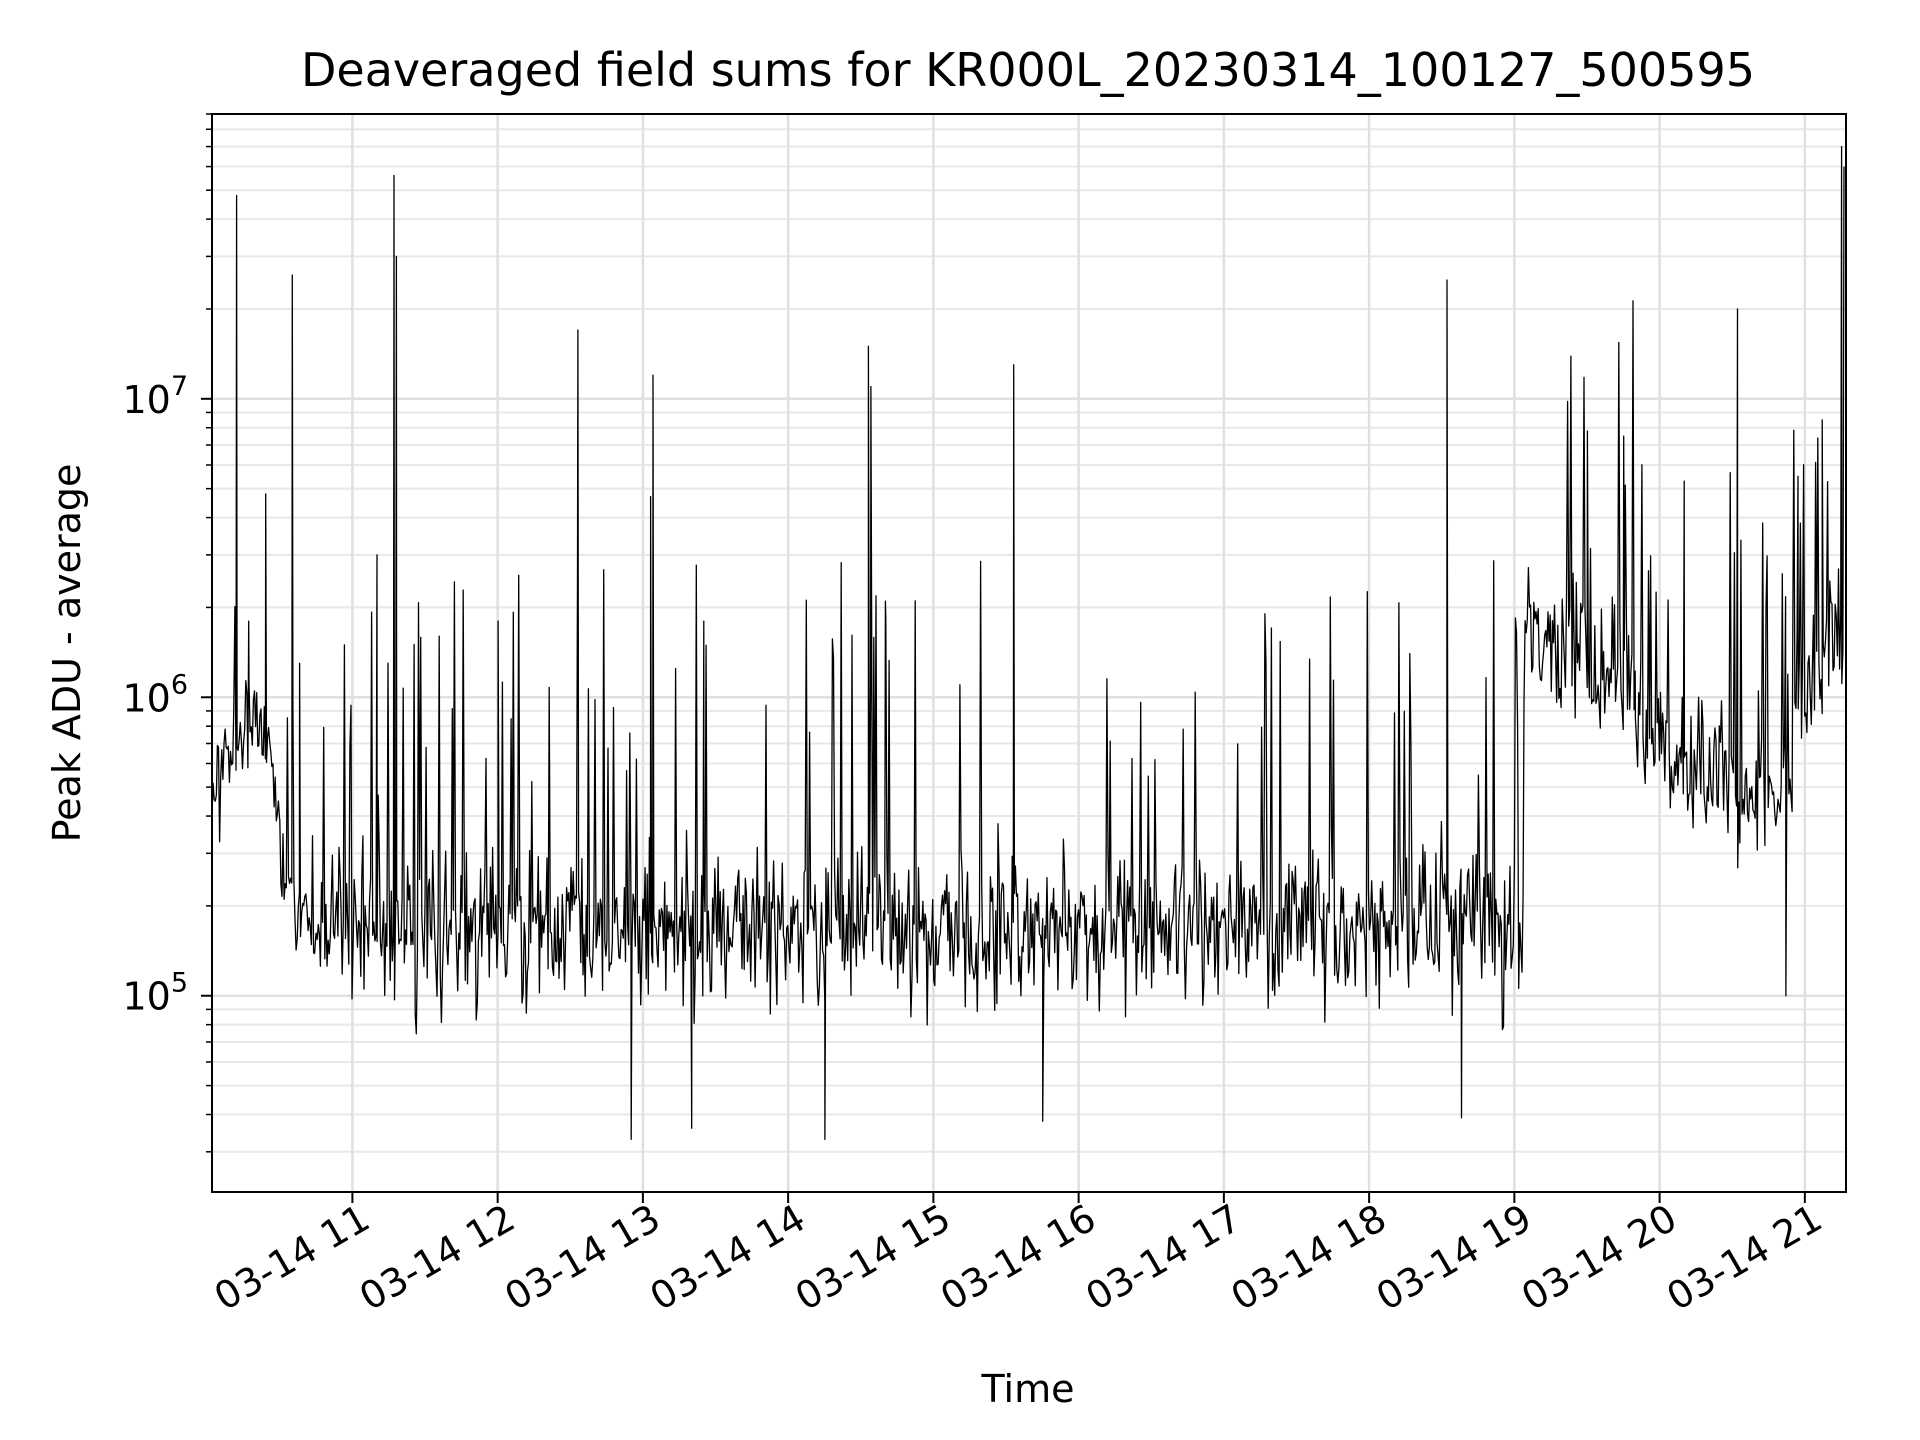 The width and height of the screenshot is (1920, 1440). Describe the element at coordinates (155, 396) in the screenshot. I see `y-tick-label: 10⁷` at that location.